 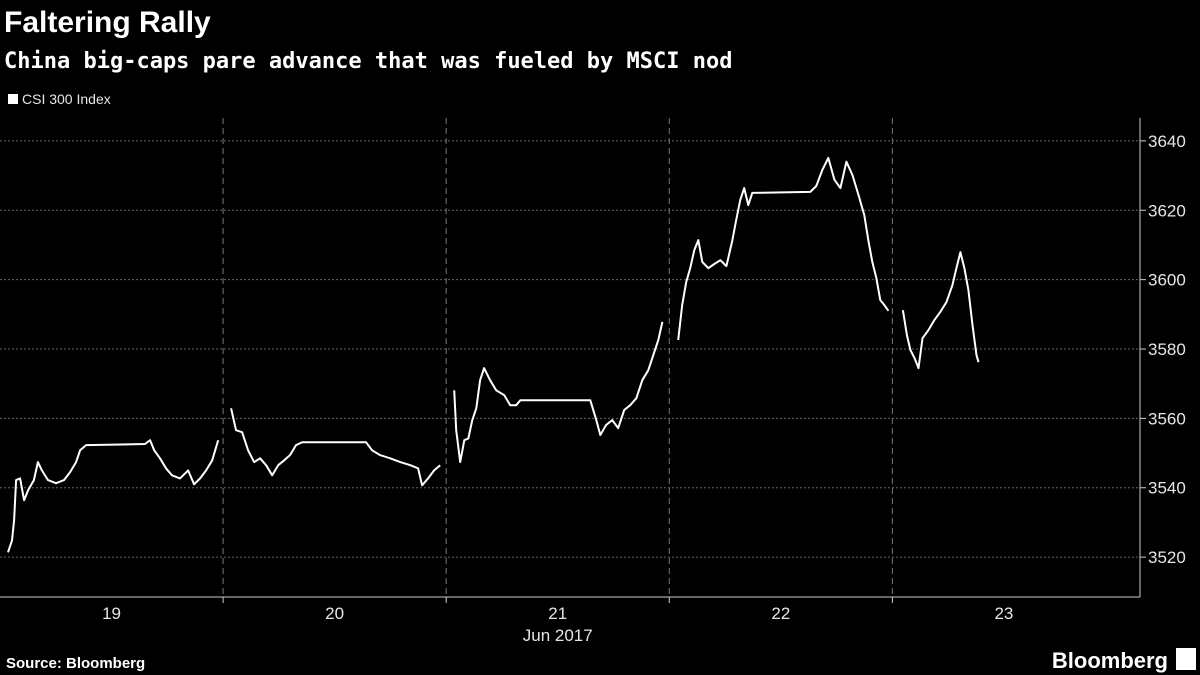 I want to click on x-tick-label: 20, so click(x=334, y=613).